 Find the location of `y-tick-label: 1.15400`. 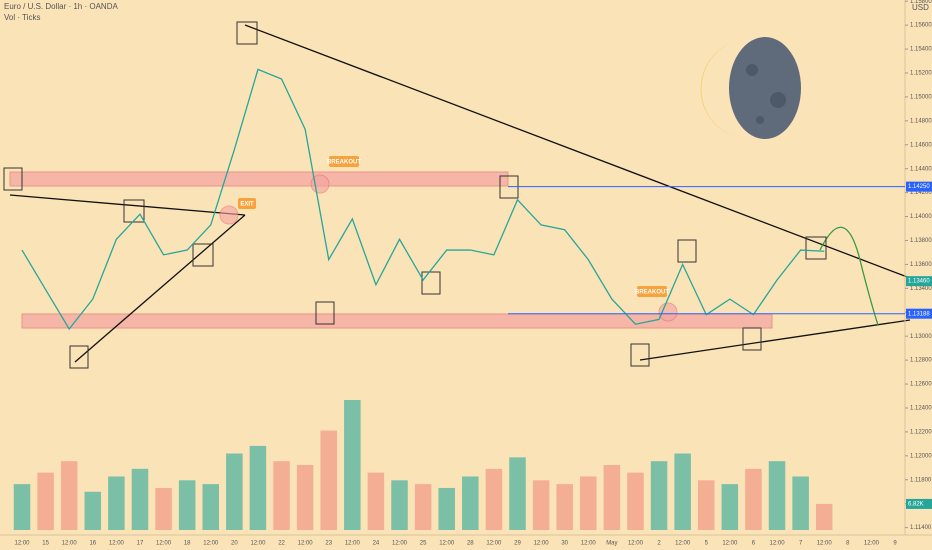

y-tick-label: 1.15400 is located at coordinates (921, 50).